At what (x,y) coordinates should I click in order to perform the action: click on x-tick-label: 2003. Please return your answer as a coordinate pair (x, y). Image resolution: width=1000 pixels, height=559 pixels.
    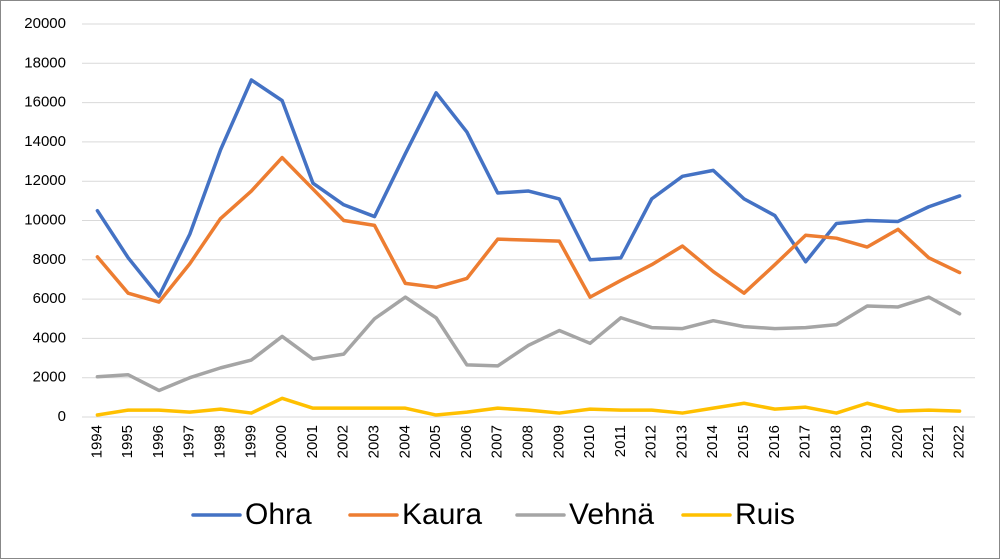
    Looking at the image, I should click on (374, 441).